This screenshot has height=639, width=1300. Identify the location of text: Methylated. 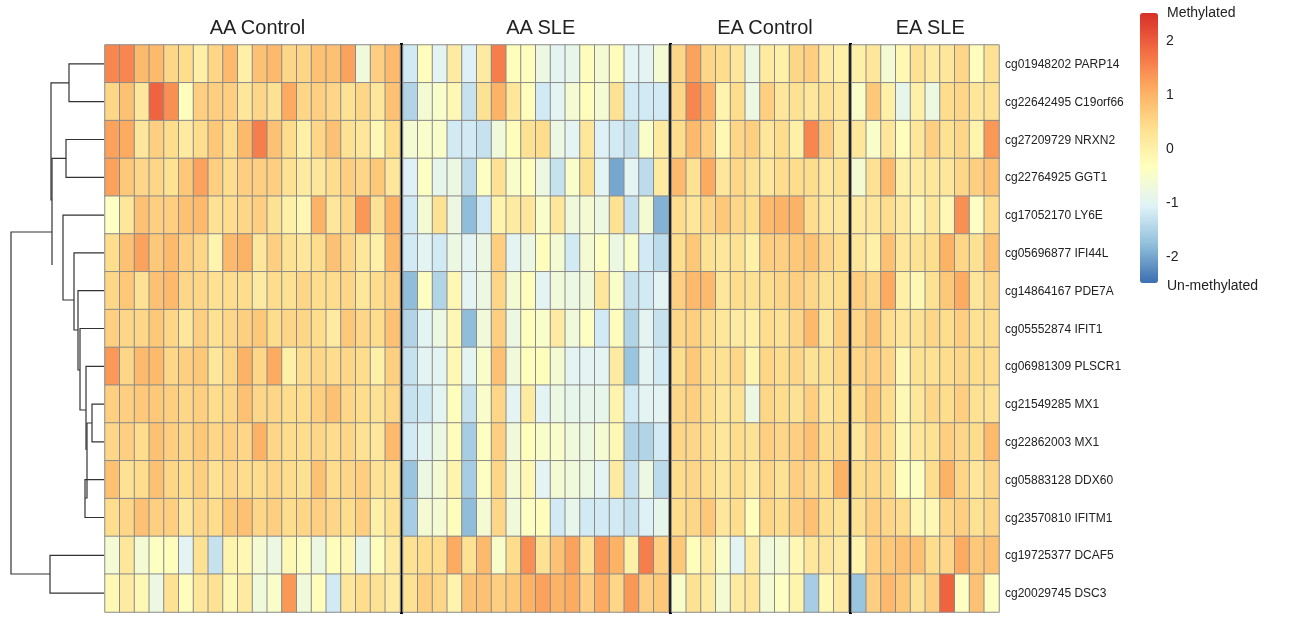
(1201, 12).